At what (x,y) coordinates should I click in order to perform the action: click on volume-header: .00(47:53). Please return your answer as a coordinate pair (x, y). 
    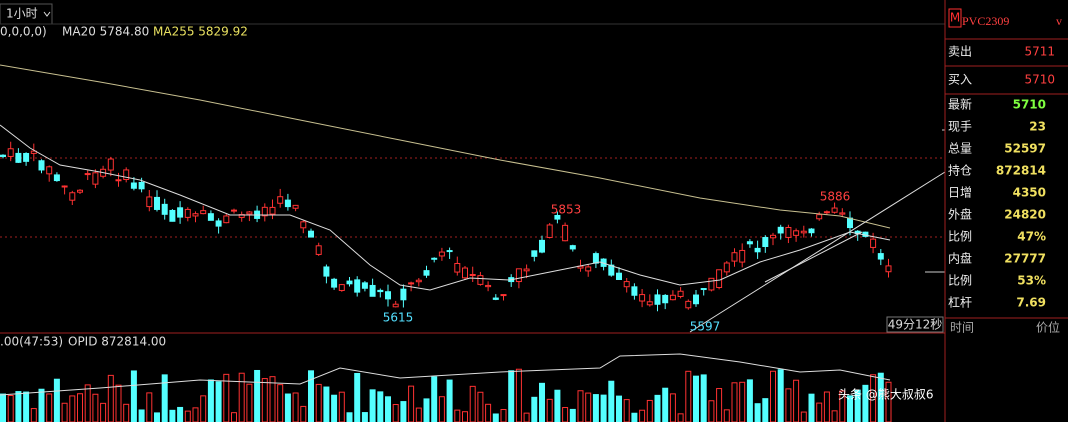
    Looking at the image, I should click on (31, 342).